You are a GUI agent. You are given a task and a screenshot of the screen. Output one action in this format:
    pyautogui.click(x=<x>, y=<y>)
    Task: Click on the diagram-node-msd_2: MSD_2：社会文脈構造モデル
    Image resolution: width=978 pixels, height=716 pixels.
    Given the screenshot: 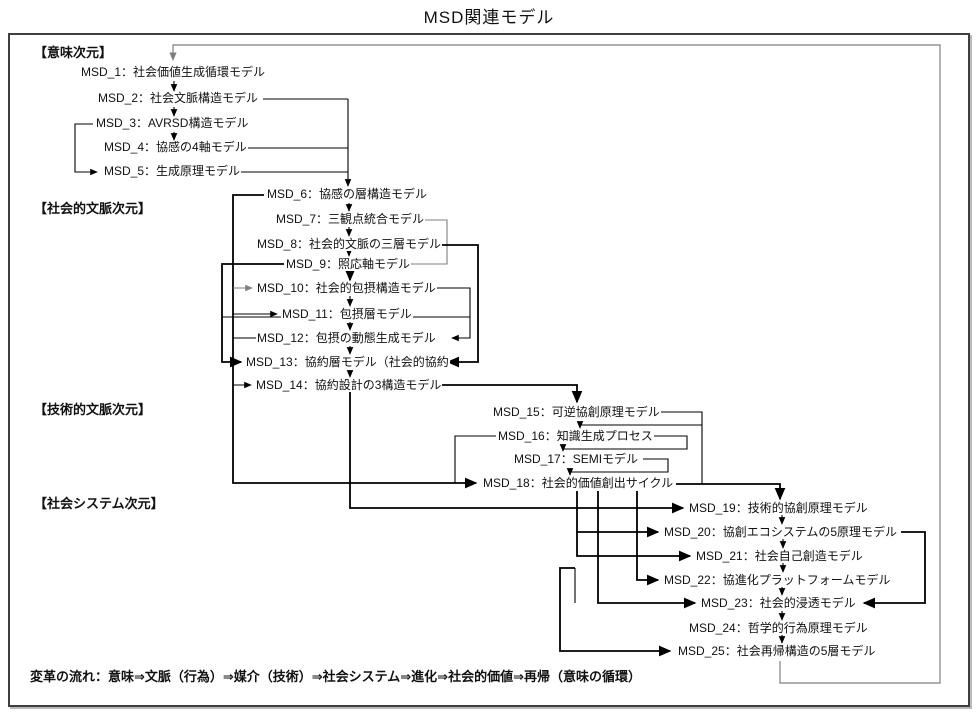 What is the action you would take?
    pyautogui.click(x=178, y=98)
    